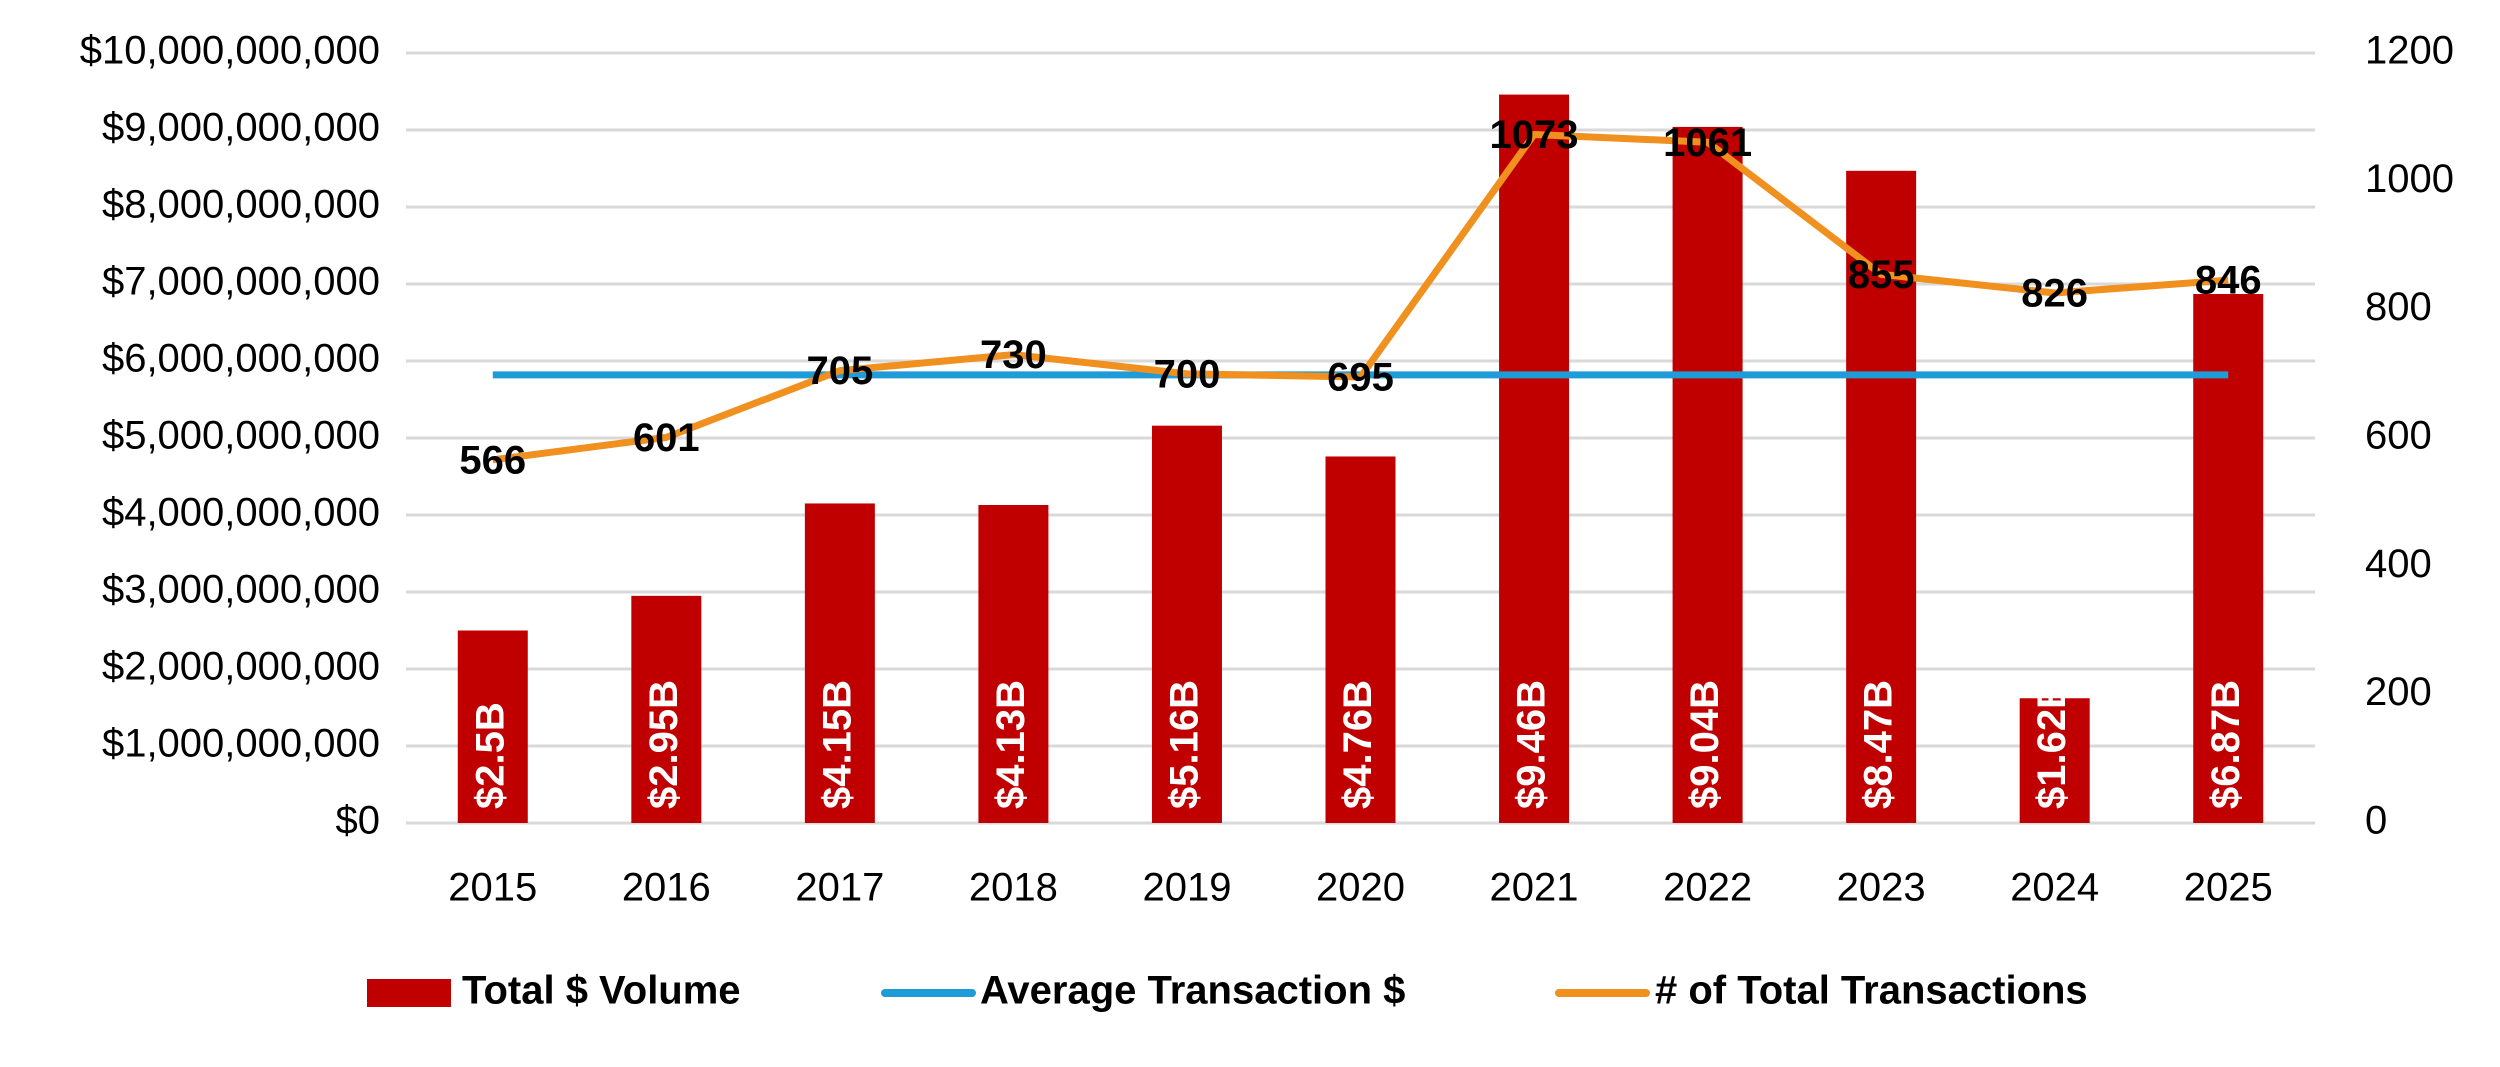  I want to click on legend-label: Total $ Volume, so click(601, 991).